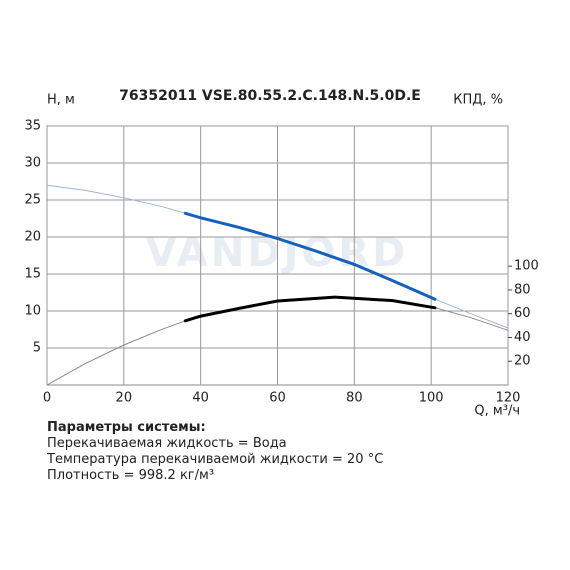 The image size is (570, 570). I want to click on parameters-heading: Параметры системы:, so click(126, 427).